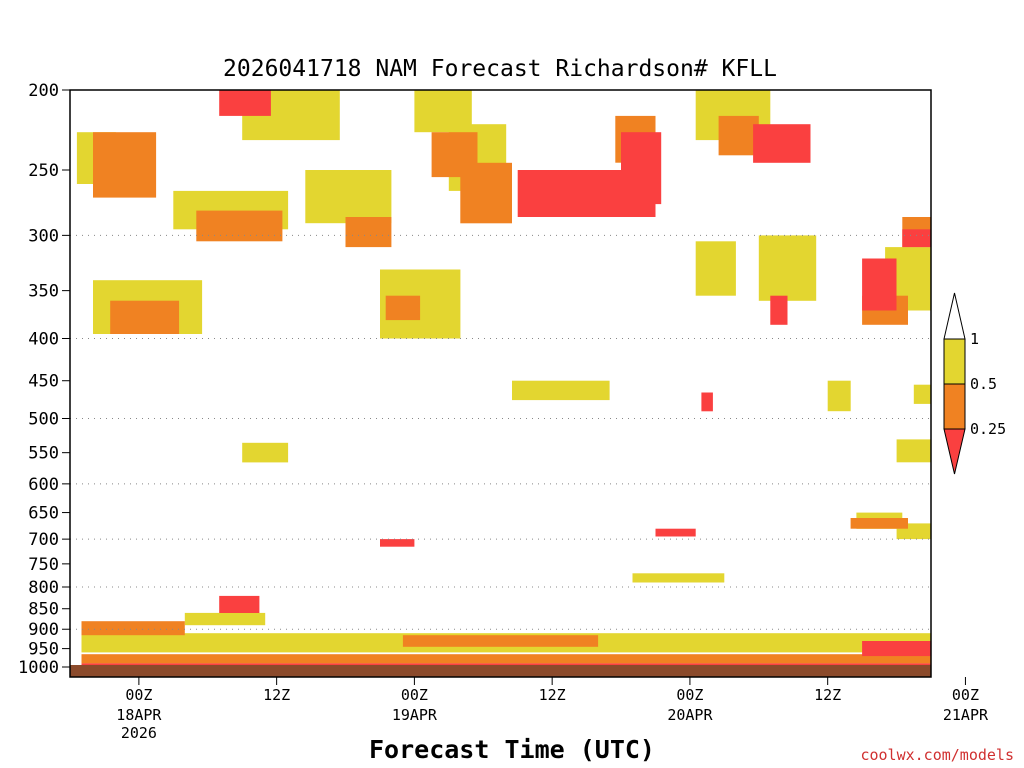 This screenshot has width=1024, height=768. Describe the element at coordinates (43, 485) in the screenshot. I see `y-tick-label-600: 600` at that location.